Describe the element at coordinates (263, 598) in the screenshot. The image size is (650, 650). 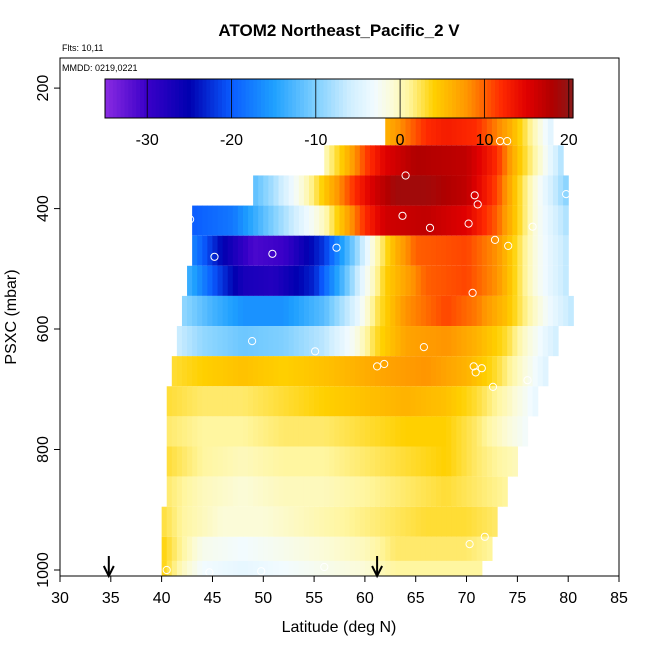
I see `x-tick-label: 50` at that location.